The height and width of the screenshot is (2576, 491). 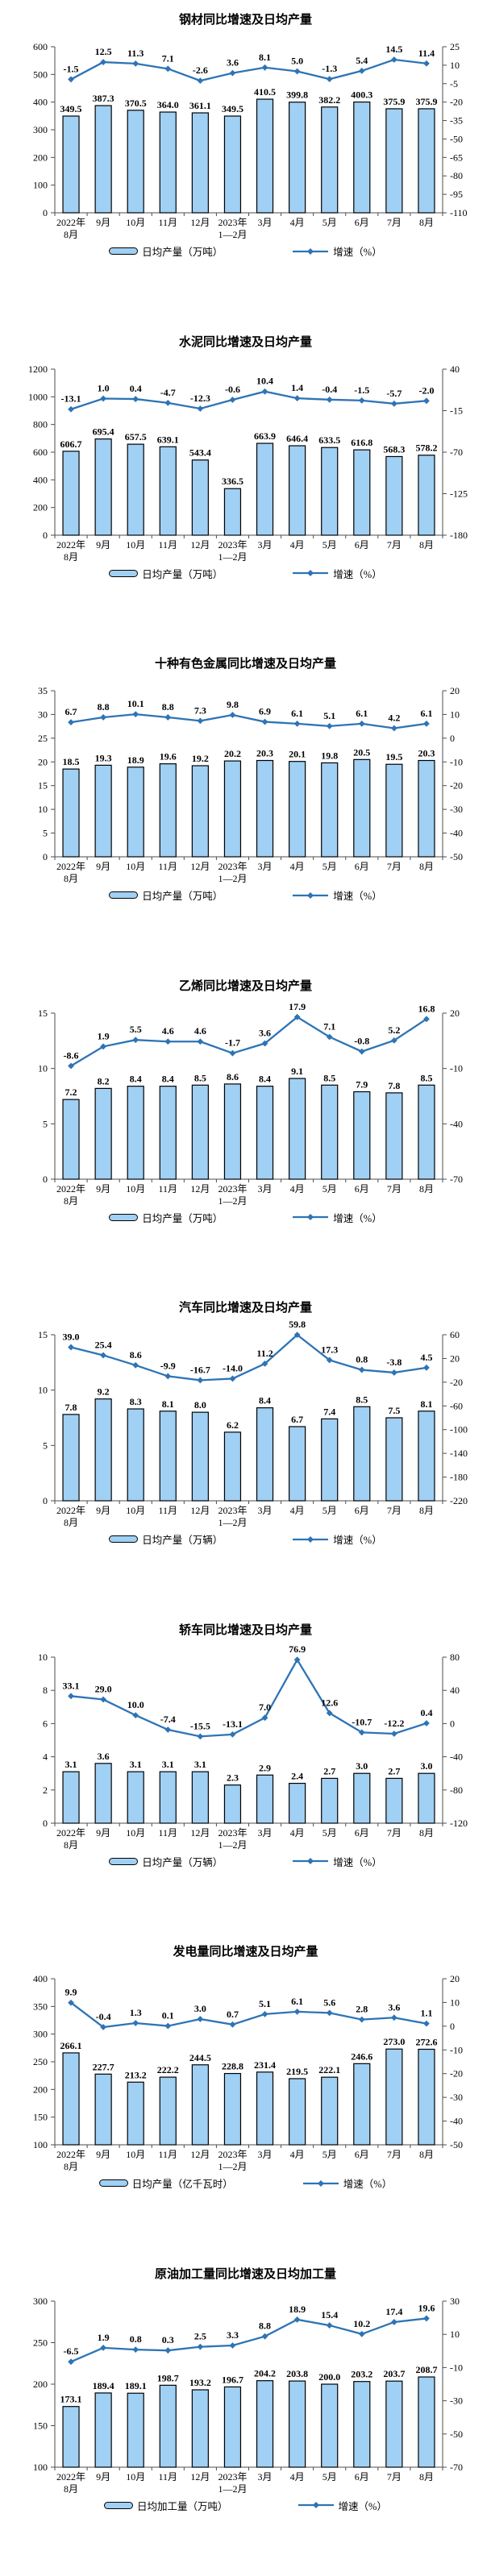 I want to click on bar-value-label: 19.3, so click(x=104, y=757).